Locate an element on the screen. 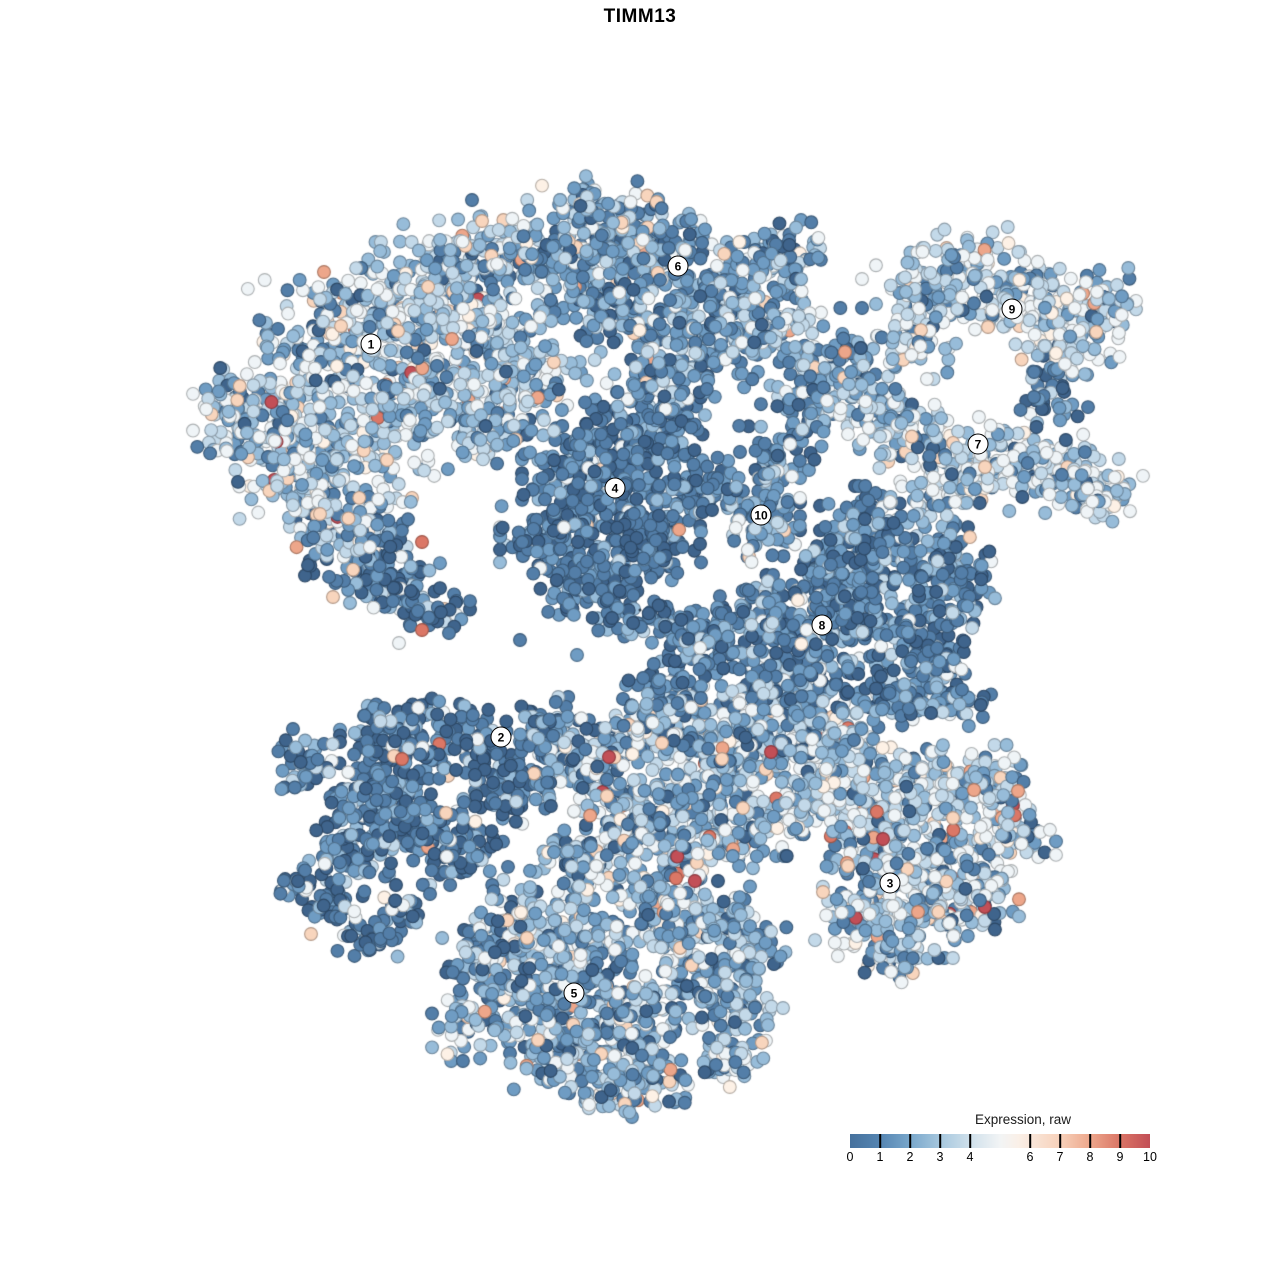  legend-tick-label: 6 is located at coordinates (1030, 1157).